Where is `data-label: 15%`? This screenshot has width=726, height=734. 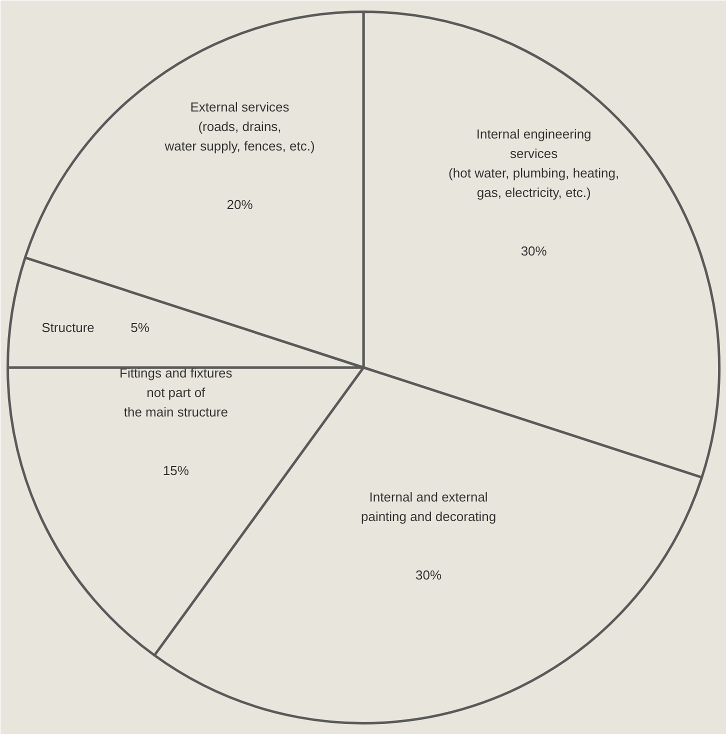
data-label: 15% is located at coordinates (176, 470).